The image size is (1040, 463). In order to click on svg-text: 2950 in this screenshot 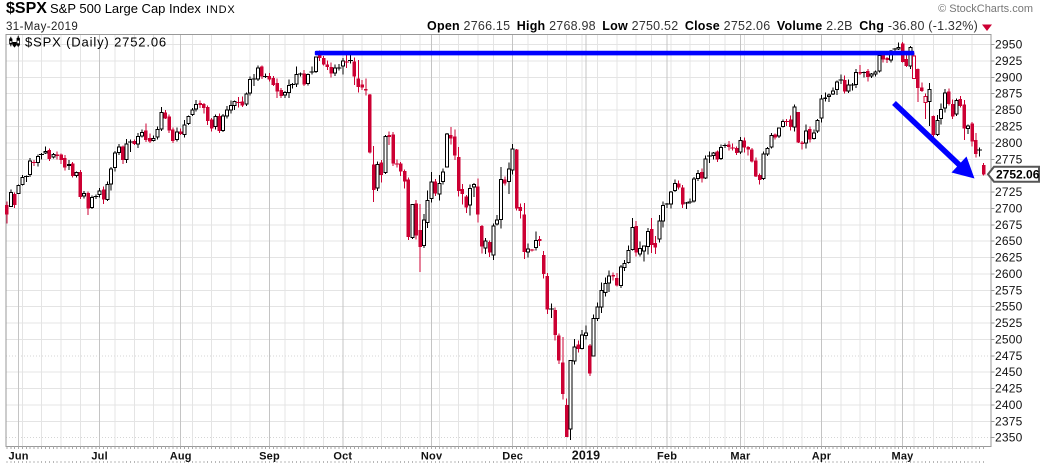, I will do `click(1009, 45)`.